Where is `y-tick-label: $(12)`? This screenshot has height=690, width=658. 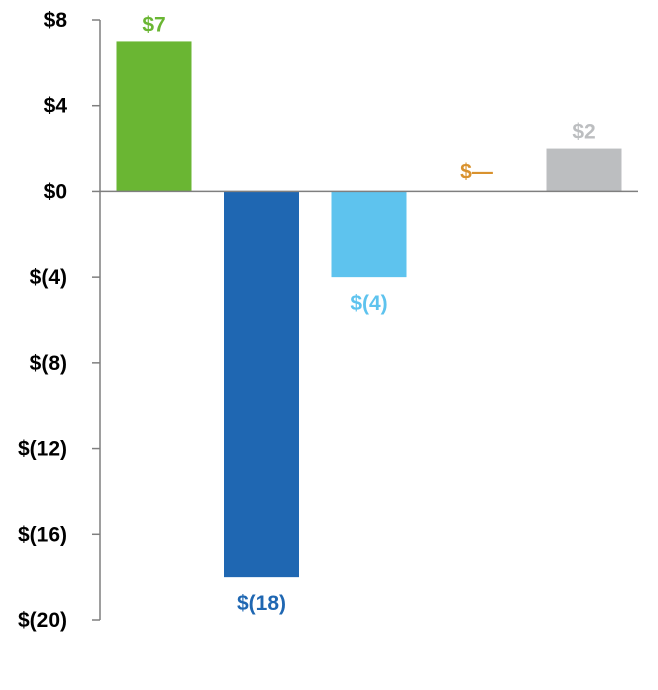
y-tick-label: $(12) is located at coordinates (42, 449).